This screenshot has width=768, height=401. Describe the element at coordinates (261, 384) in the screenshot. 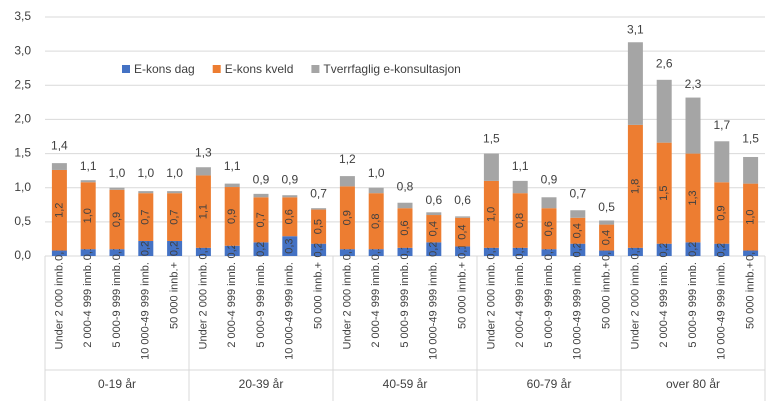

I see `group-label: 20-39 år` at that location.